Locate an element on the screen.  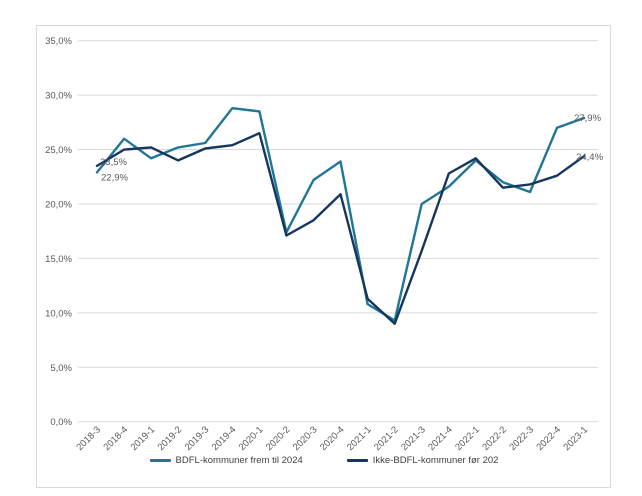
x-tick-label: 2018-4 is located at coordinates (115, 438).